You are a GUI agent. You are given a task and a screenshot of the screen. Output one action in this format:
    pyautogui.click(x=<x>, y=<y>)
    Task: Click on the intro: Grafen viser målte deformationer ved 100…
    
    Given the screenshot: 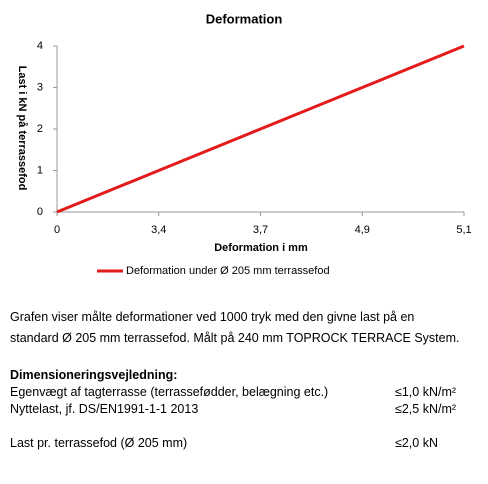 What is the action you would take?
    pyautogui.click(x=245, y=328)
    